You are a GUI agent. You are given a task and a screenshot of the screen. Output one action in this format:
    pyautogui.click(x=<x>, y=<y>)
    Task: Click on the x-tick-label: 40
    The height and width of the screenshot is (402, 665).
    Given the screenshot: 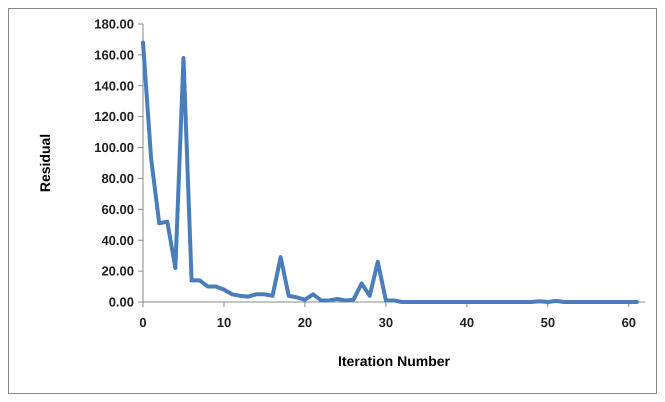 What is the action you would take?
    pyautogui.click(x=467, y=322)
    